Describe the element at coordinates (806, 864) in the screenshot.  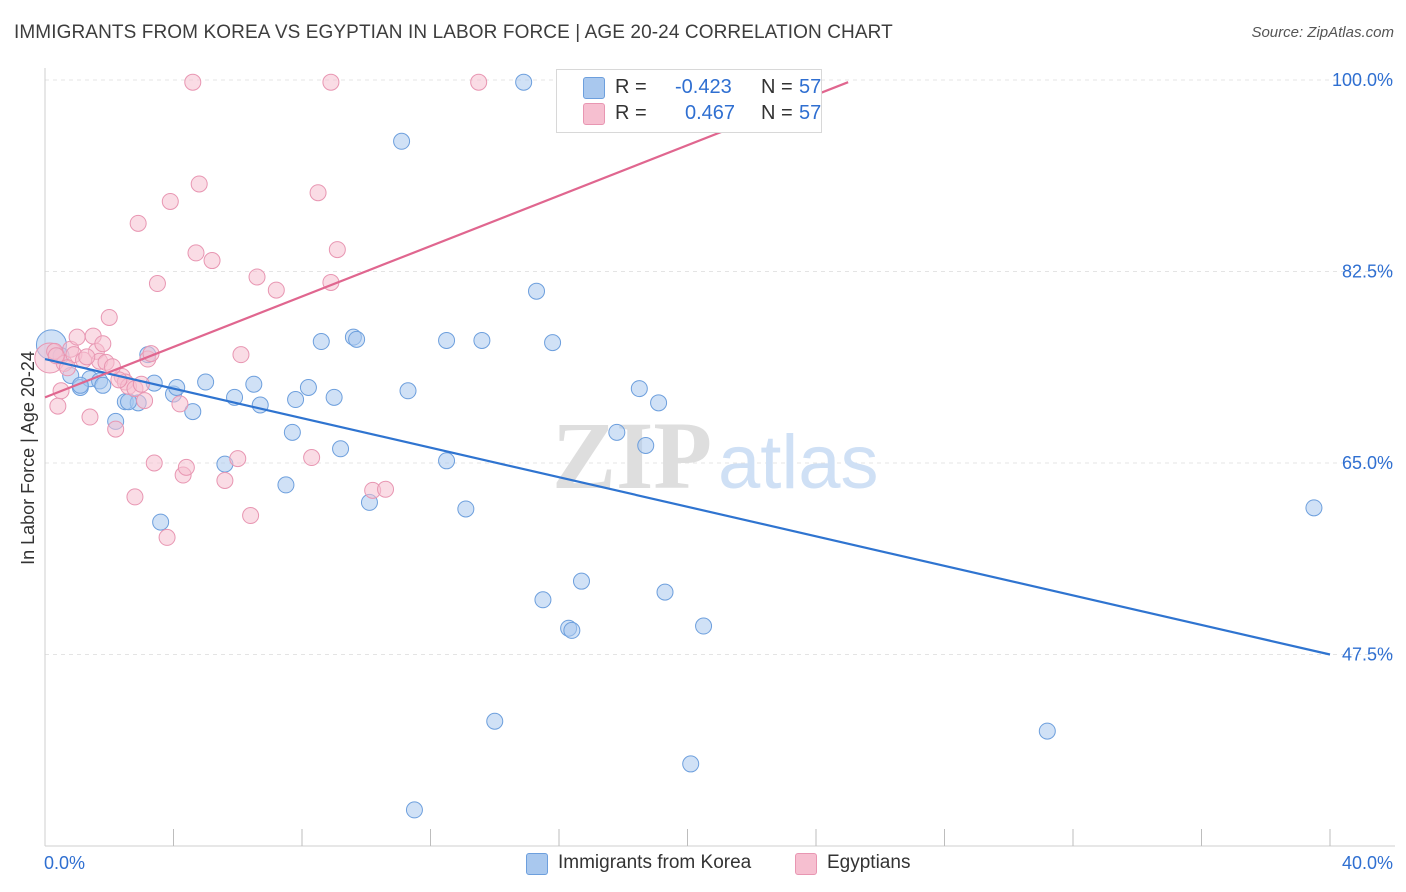
I see `bottom-legend-swatch-egyptians` at that location.